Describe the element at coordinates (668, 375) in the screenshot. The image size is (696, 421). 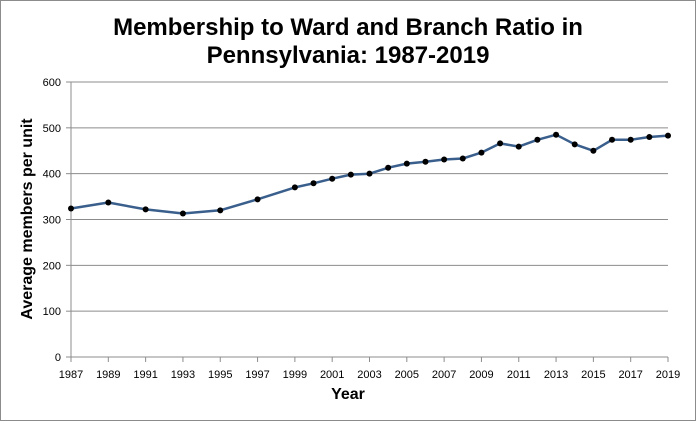
I see `x-tick-label: 2019` at that location.